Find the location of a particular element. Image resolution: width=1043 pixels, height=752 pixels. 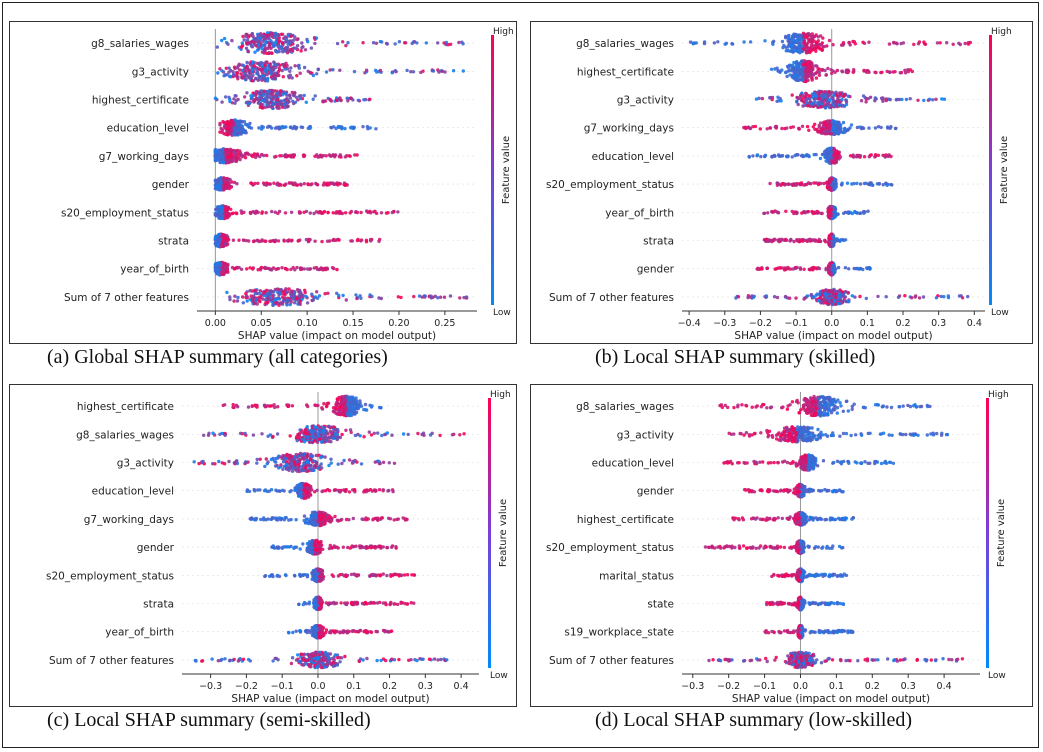

feature-label: highest_certificate is located at coordinates (625, 72).